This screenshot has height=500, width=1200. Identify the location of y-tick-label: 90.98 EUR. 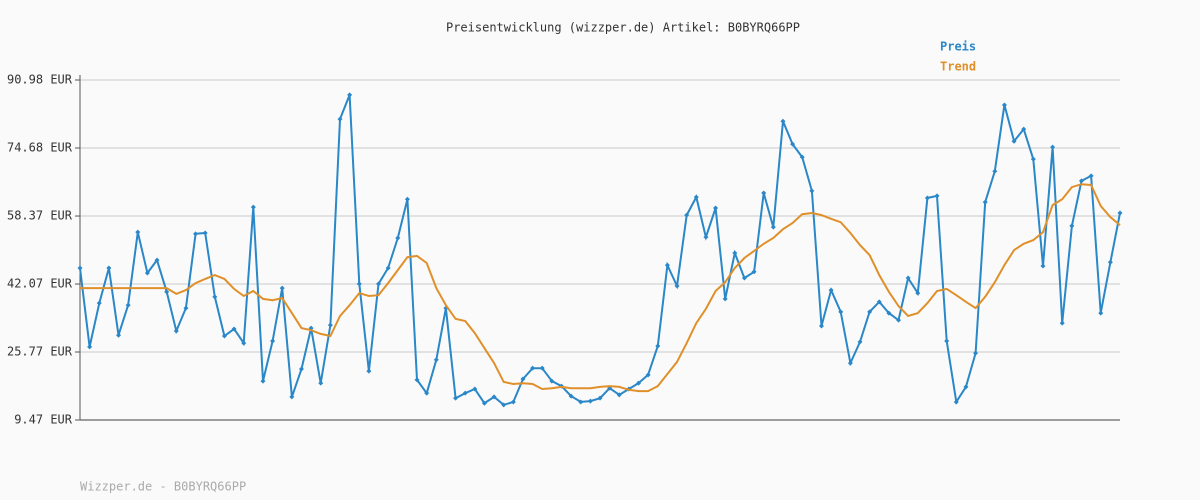
(40, 80).